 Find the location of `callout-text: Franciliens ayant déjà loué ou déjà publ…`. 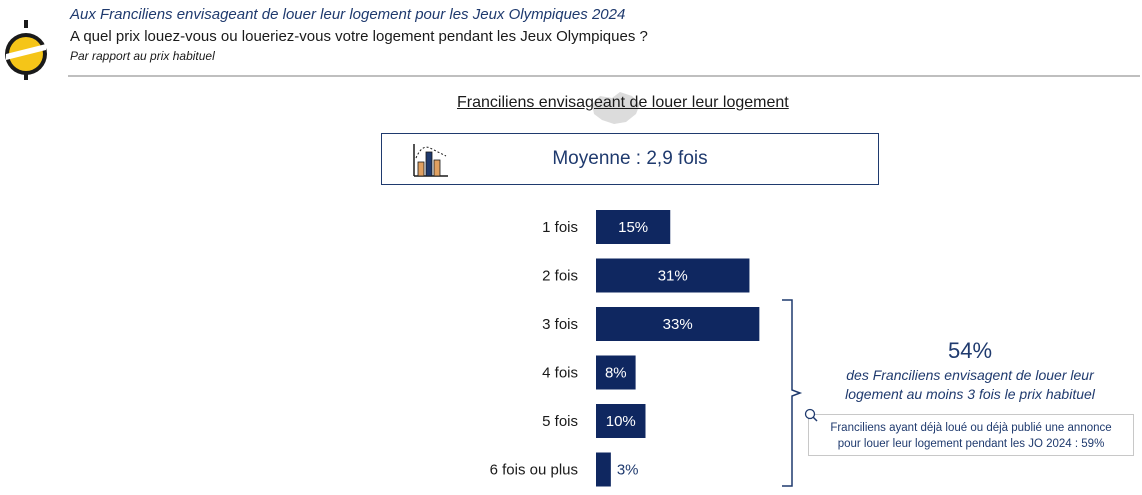

callout-text: Franciliens ayant déjà loué ou déjà publ… is located at coordinates (971, 436).